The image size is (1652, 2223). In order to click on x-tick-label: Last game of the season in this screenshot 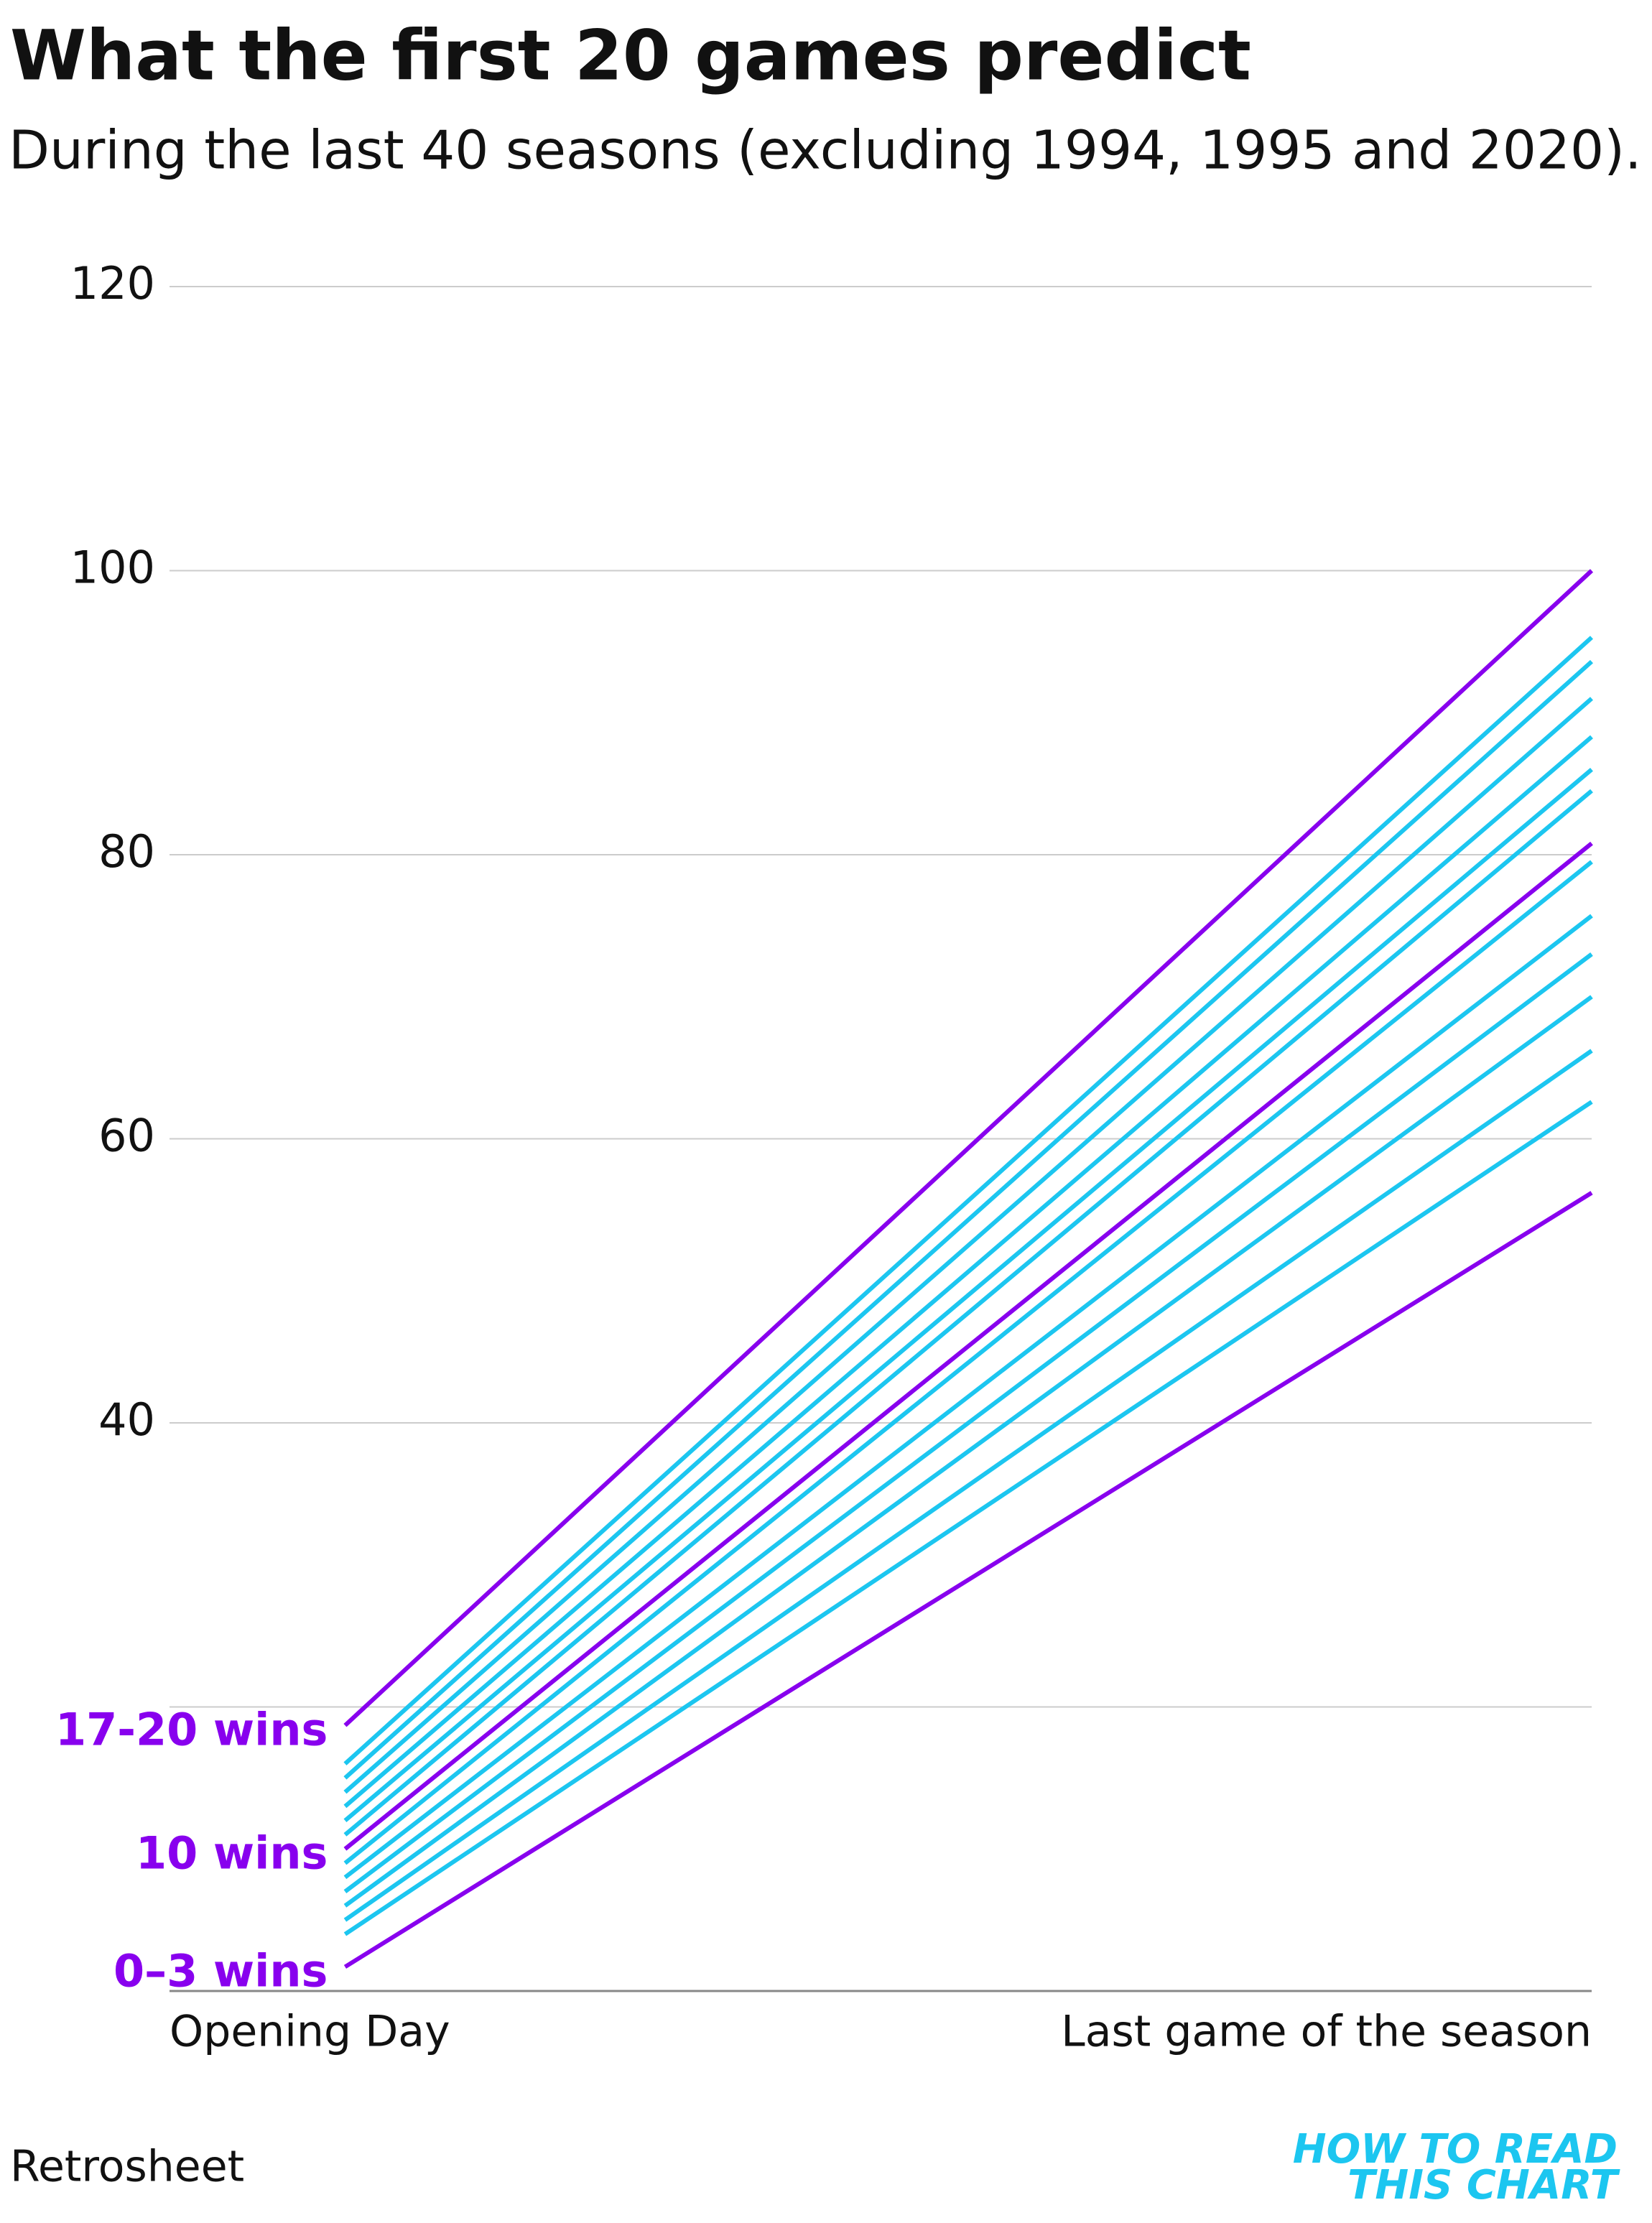, I will do `click(1326, 2032)`.